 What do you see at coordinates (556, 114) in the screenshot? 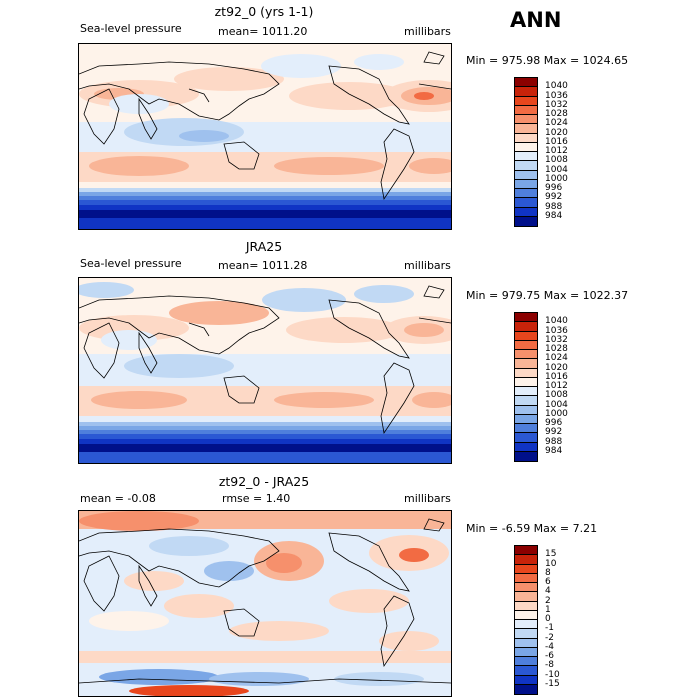
I see `panel-1-colorbar-label: 1028` at bounding box center [556, 114].